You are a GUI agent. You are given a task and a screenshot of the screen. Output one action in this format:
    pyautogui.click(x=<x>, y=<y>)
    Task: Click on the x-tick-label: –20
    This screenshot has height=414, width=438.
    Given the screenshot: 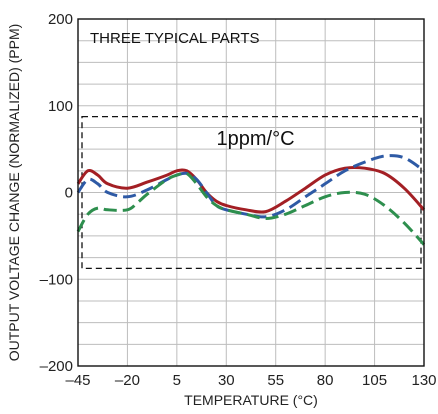 What is the action you would take?
    pyautogui.click(x=127, y=380)
    